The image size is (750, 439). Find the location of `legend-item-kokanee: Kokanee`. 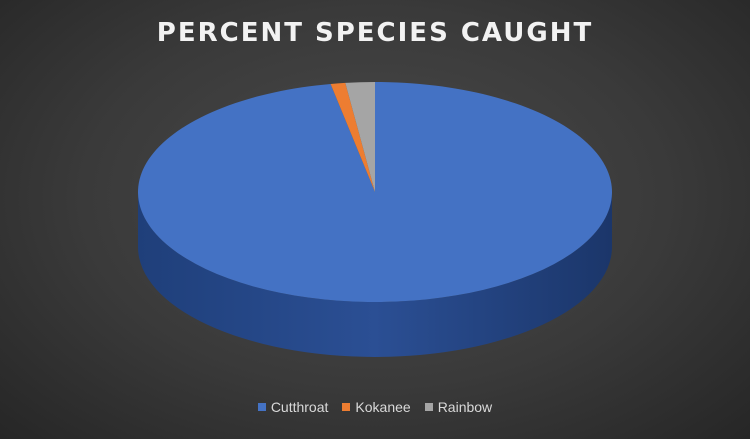

legend-item-kokanee: Kokanee is located at coordinates (376, 407).